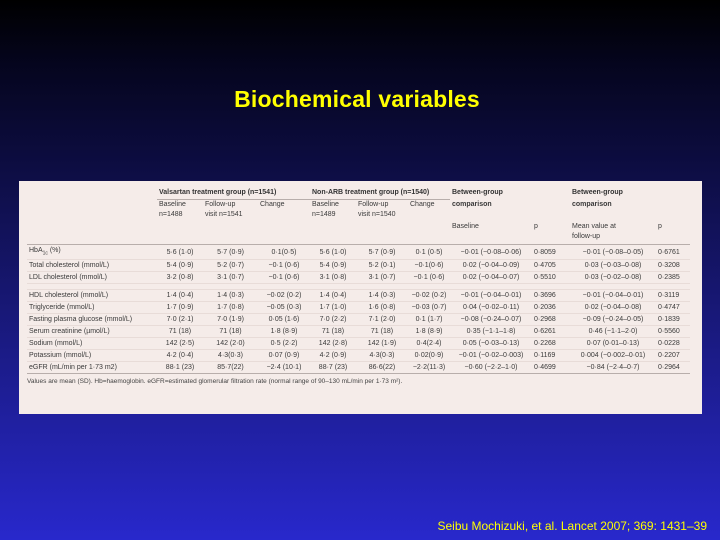 This screenshot has width=720, height=540. I want to click on row-label: LDL cholesterol (mmol/L), so click(92, 278).